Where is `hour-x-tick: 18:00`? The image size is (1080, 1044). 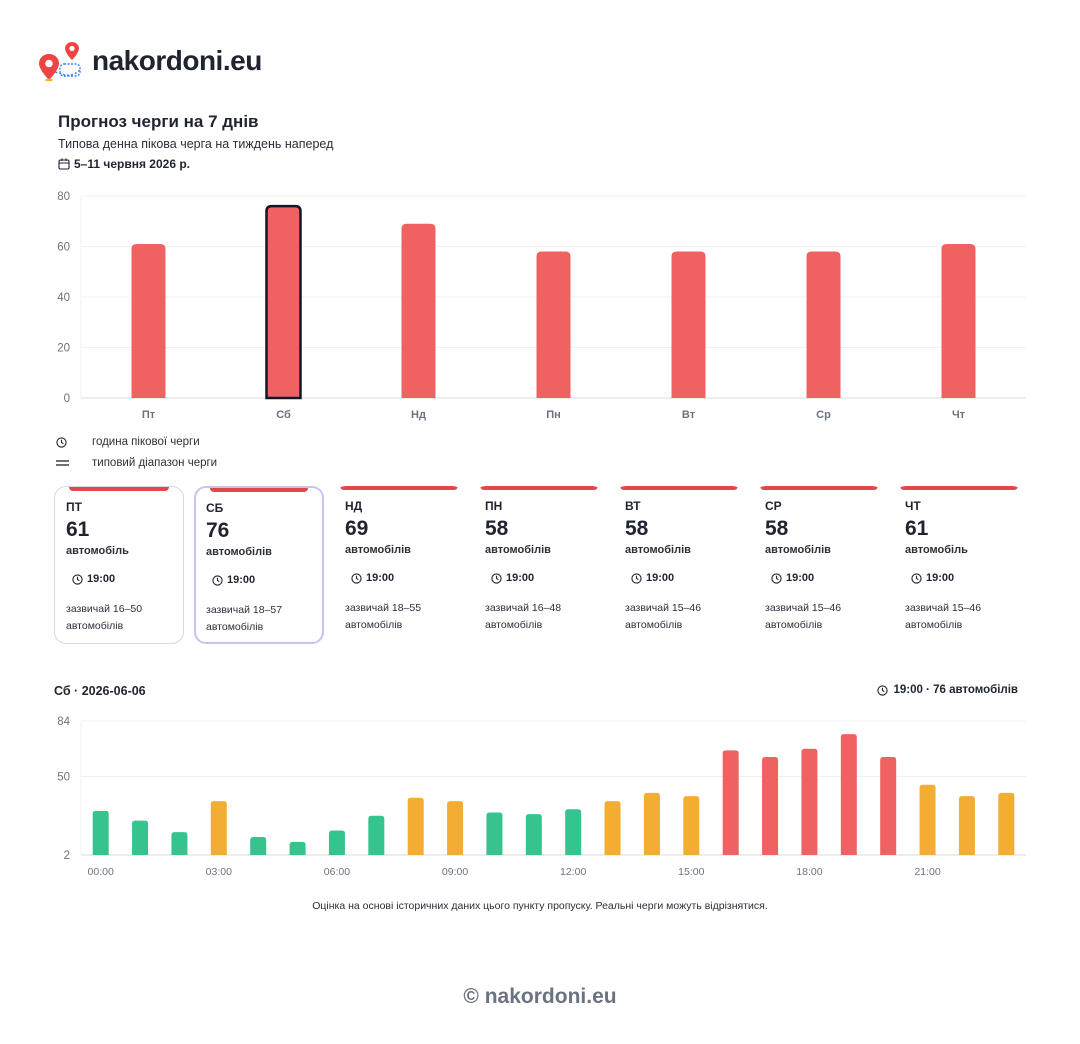
hour-x-tick: 18:00 is located at coordinates (809, 872).